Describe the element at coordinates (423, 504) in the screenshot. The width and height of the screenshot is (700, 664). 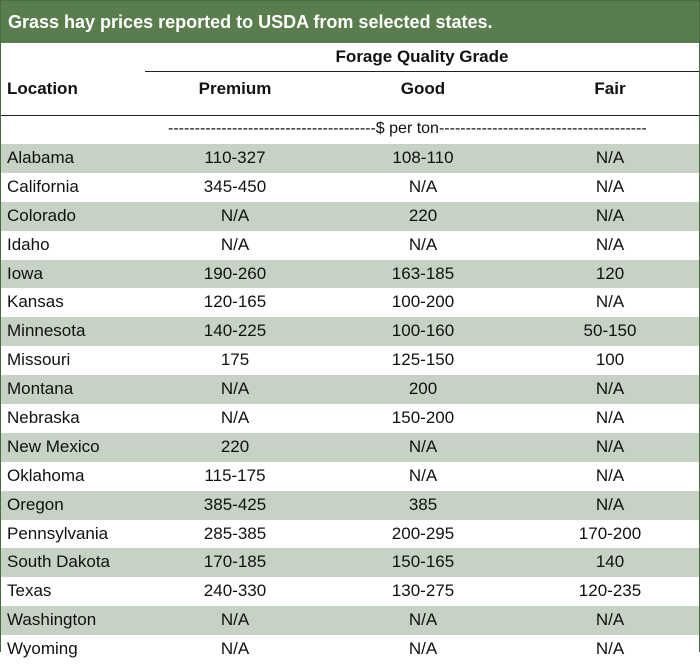
I see `cell-good: 385` at that location.